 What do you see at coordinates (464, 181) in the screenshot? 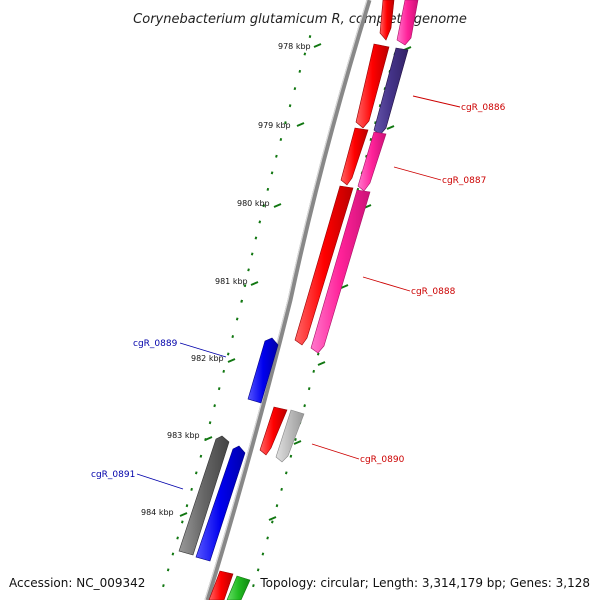
I see `gene-label-cgR_0887: cgR_0887` at bounding box center [464, 181].